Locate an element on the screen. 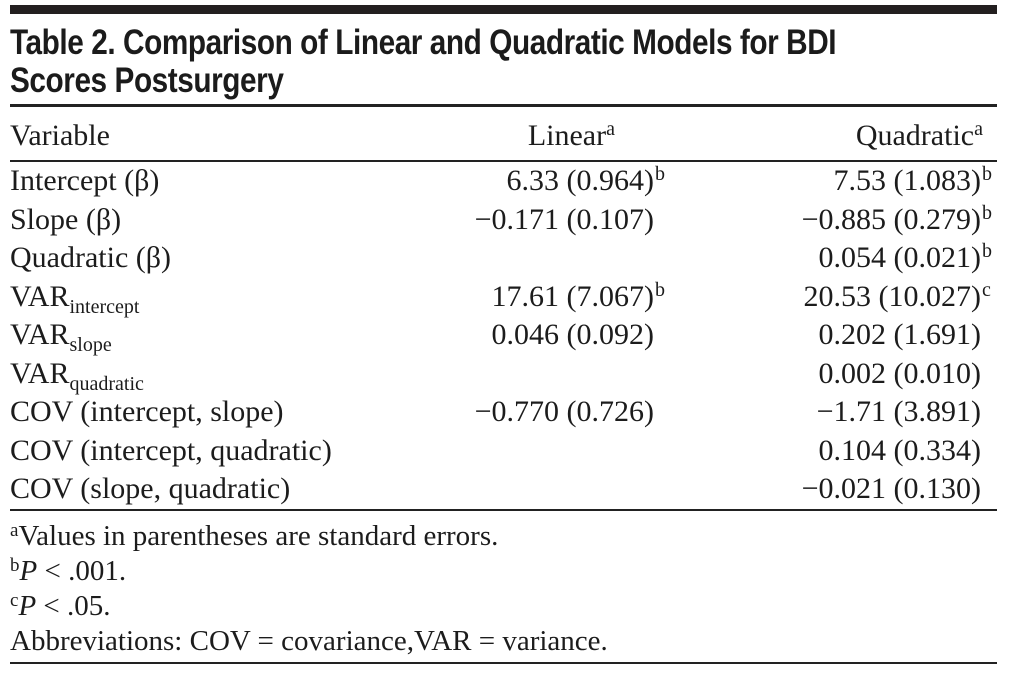  table-row: VARquadratic 0.002 (0.010) is located at coordinates (503, 374).